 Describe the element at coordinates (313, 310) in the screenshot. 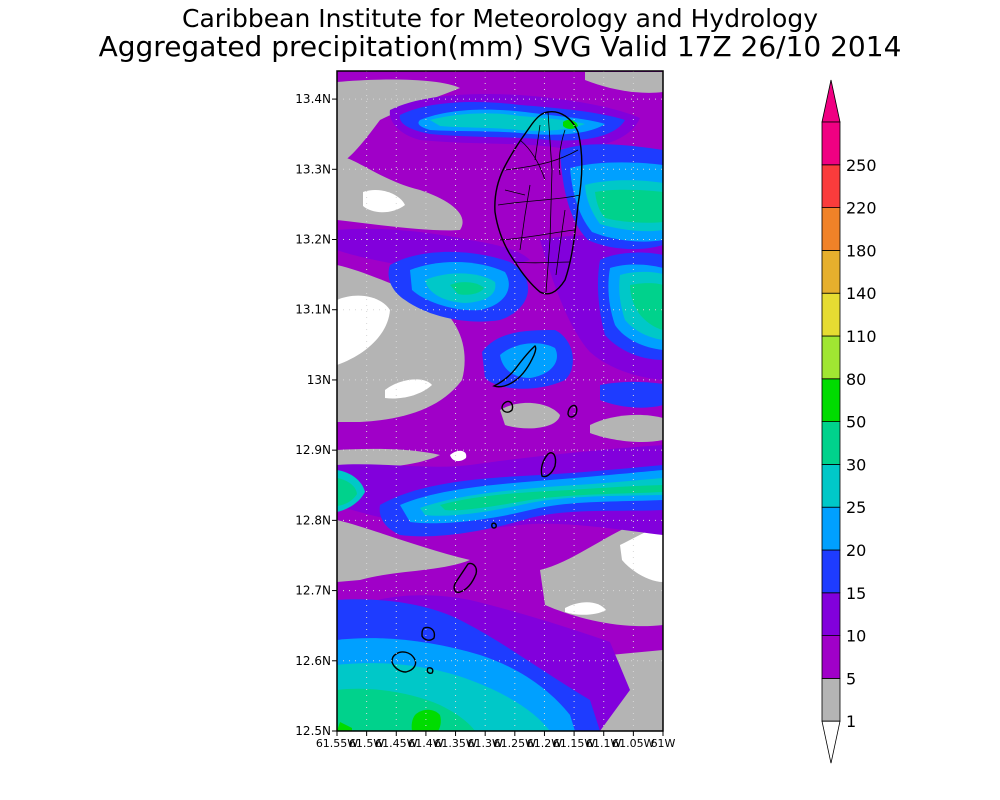

I see `lat-label: 13.1N` at that location.